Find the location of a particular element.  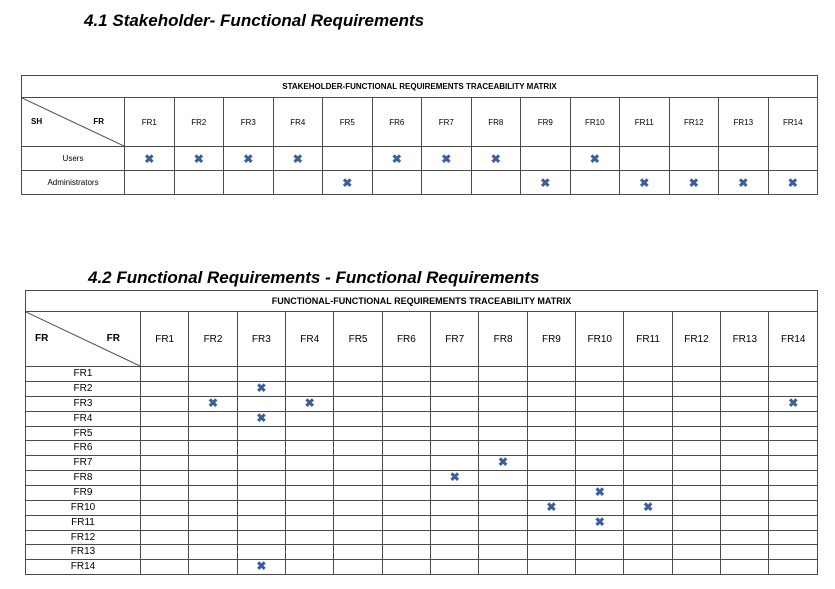

column-header: FR6 is located at coordinates (396, 122).